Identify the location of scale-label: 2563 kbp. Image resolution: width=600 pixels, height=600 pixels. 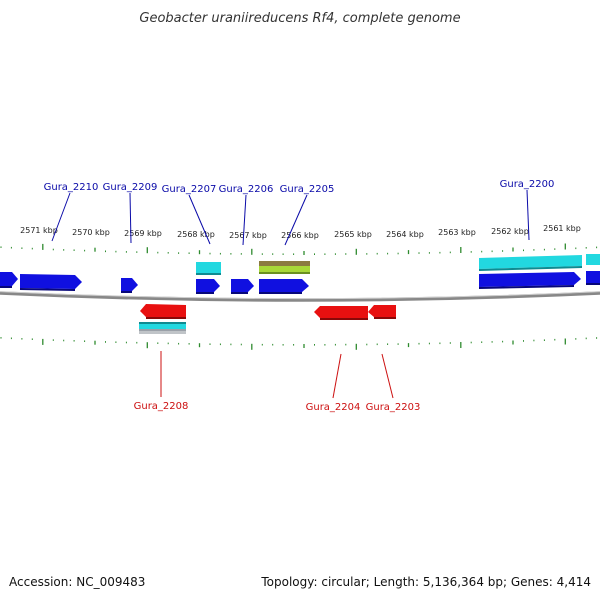
(457, 232).